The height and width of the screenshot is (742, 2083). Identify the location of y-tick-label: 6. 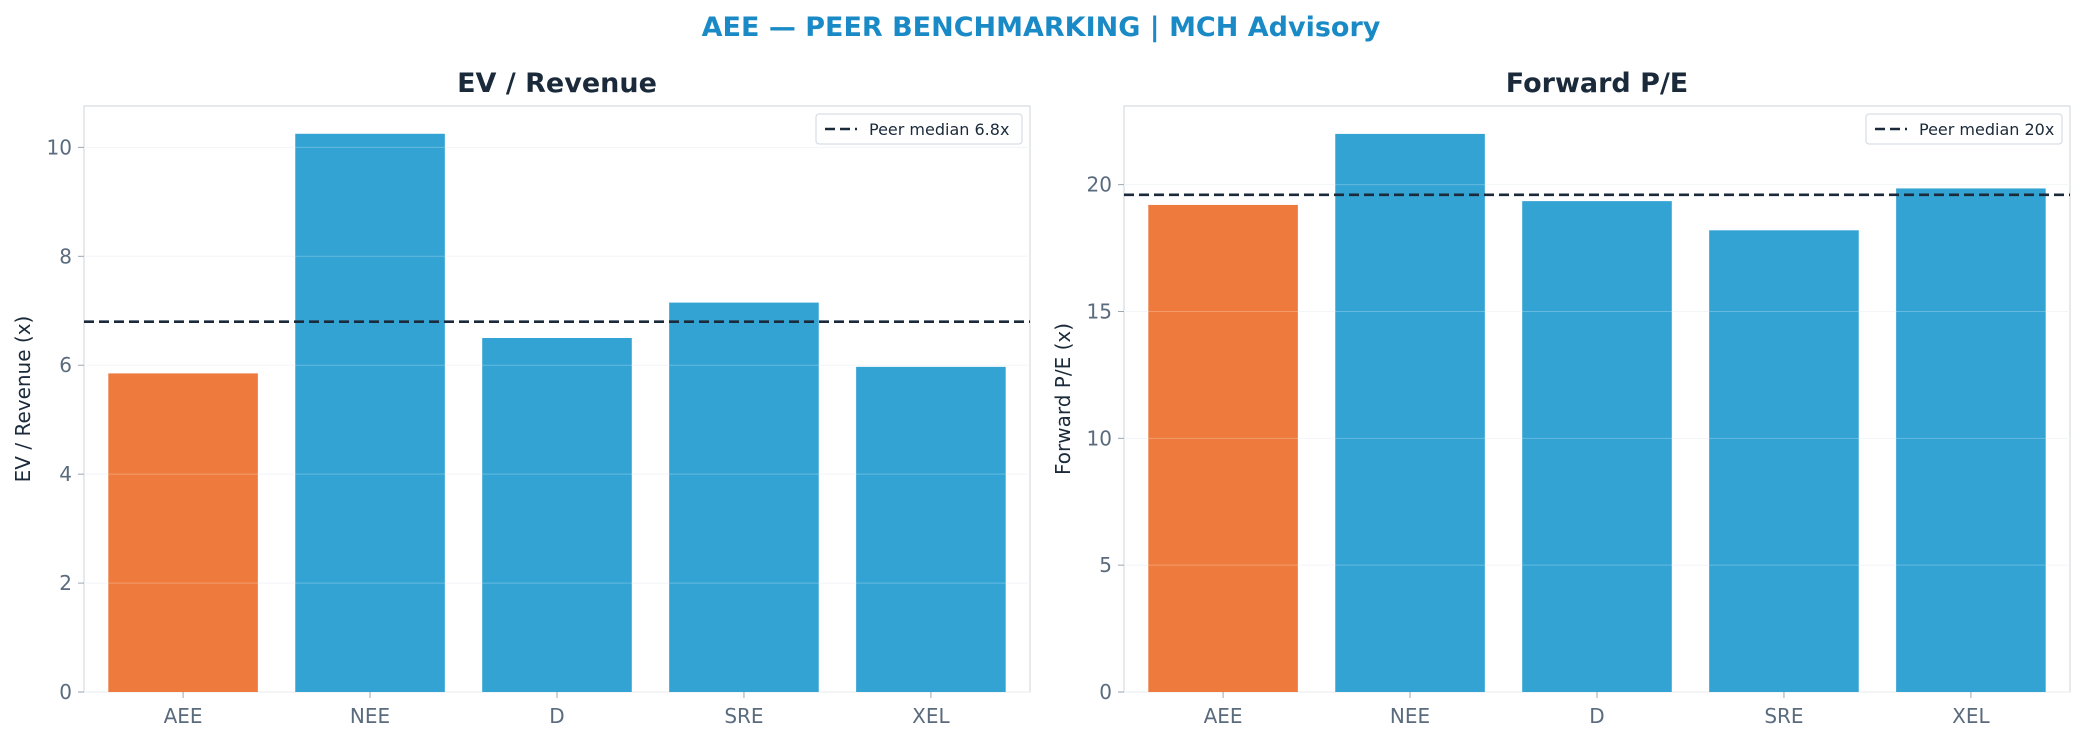
(65, 365).